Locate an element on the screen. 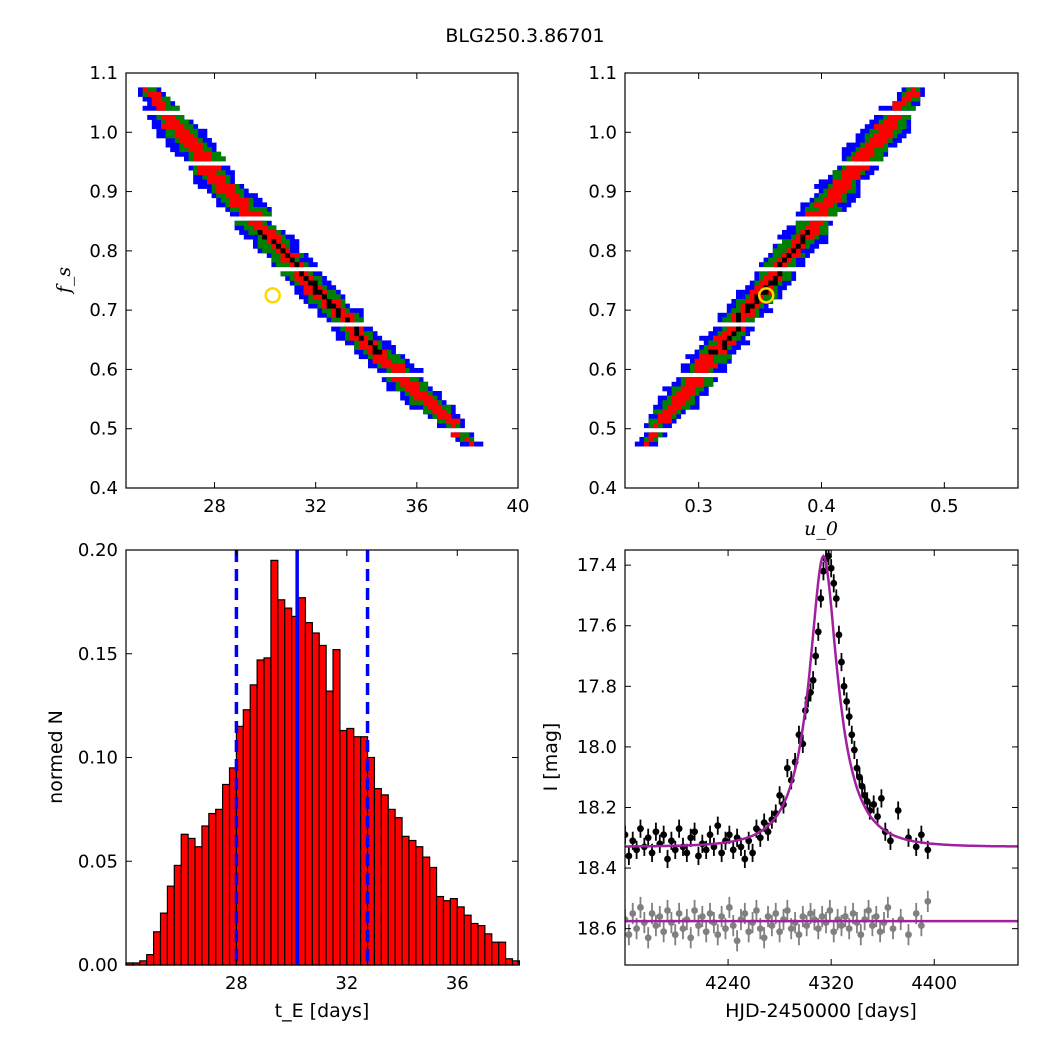  p4-ytick-label: 18.6 is located at coordinates (597, 929).